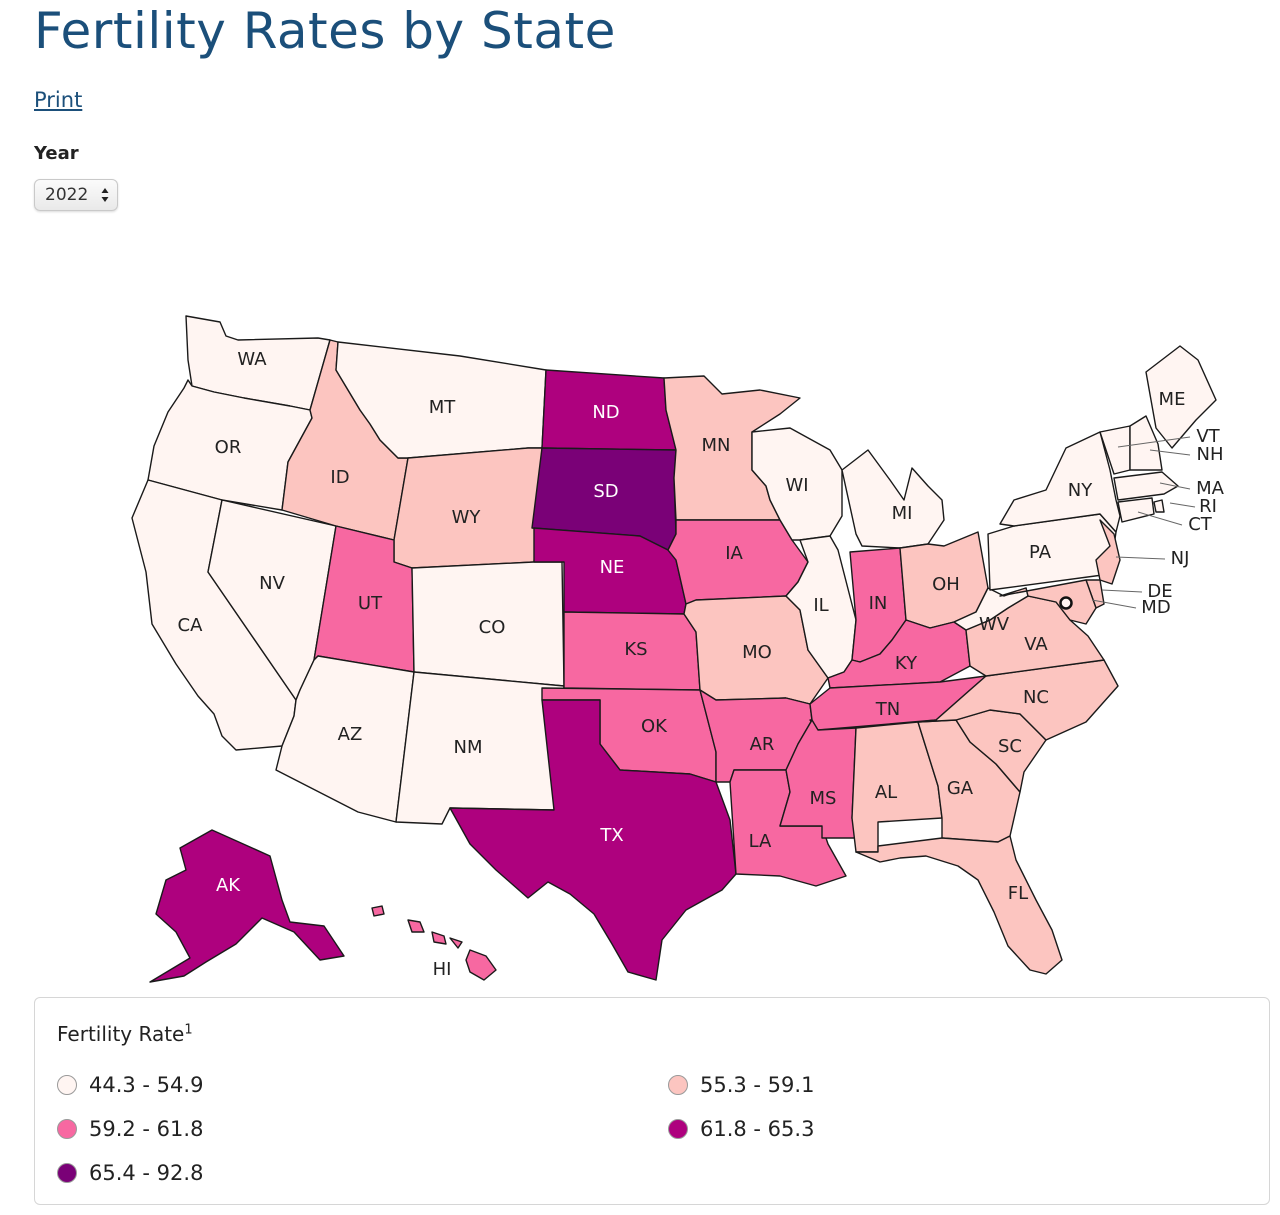 This screenshot has width=1280, height=1215. What do you see at coordinates (991, 609) in the screenshot?
I see `state-wv` at bounding box center [991, 609].